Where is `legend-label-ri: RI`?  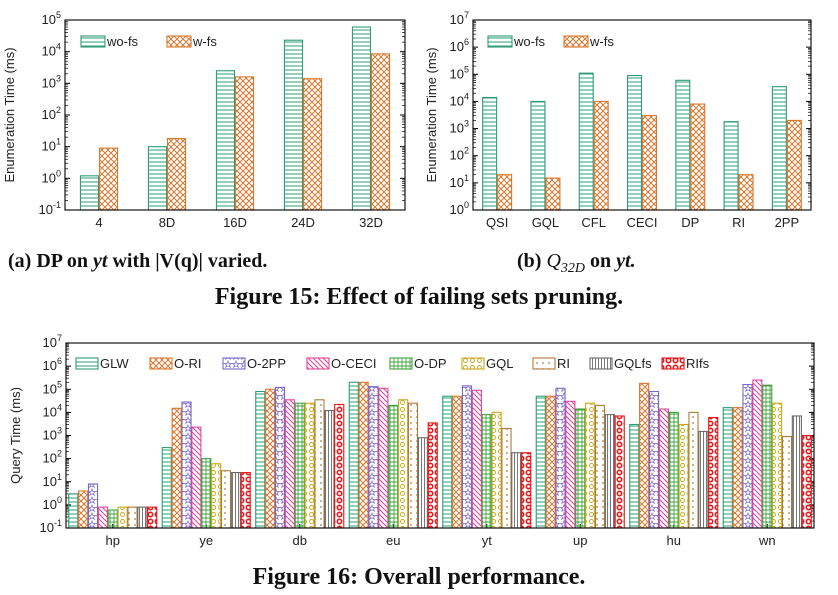
legend-label-ri: RI is located at coordinates (563, 363).